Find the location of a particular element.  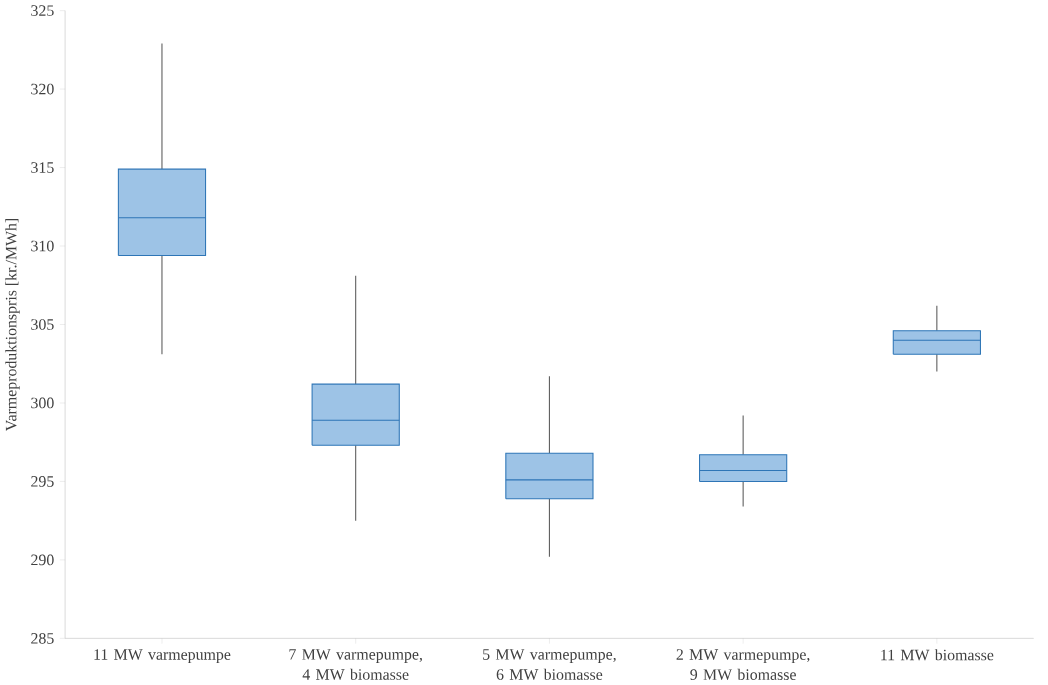

x-tick-label: 7 MW varmepumpe, 4 MW biomasse is located at coordinates (355, 664).